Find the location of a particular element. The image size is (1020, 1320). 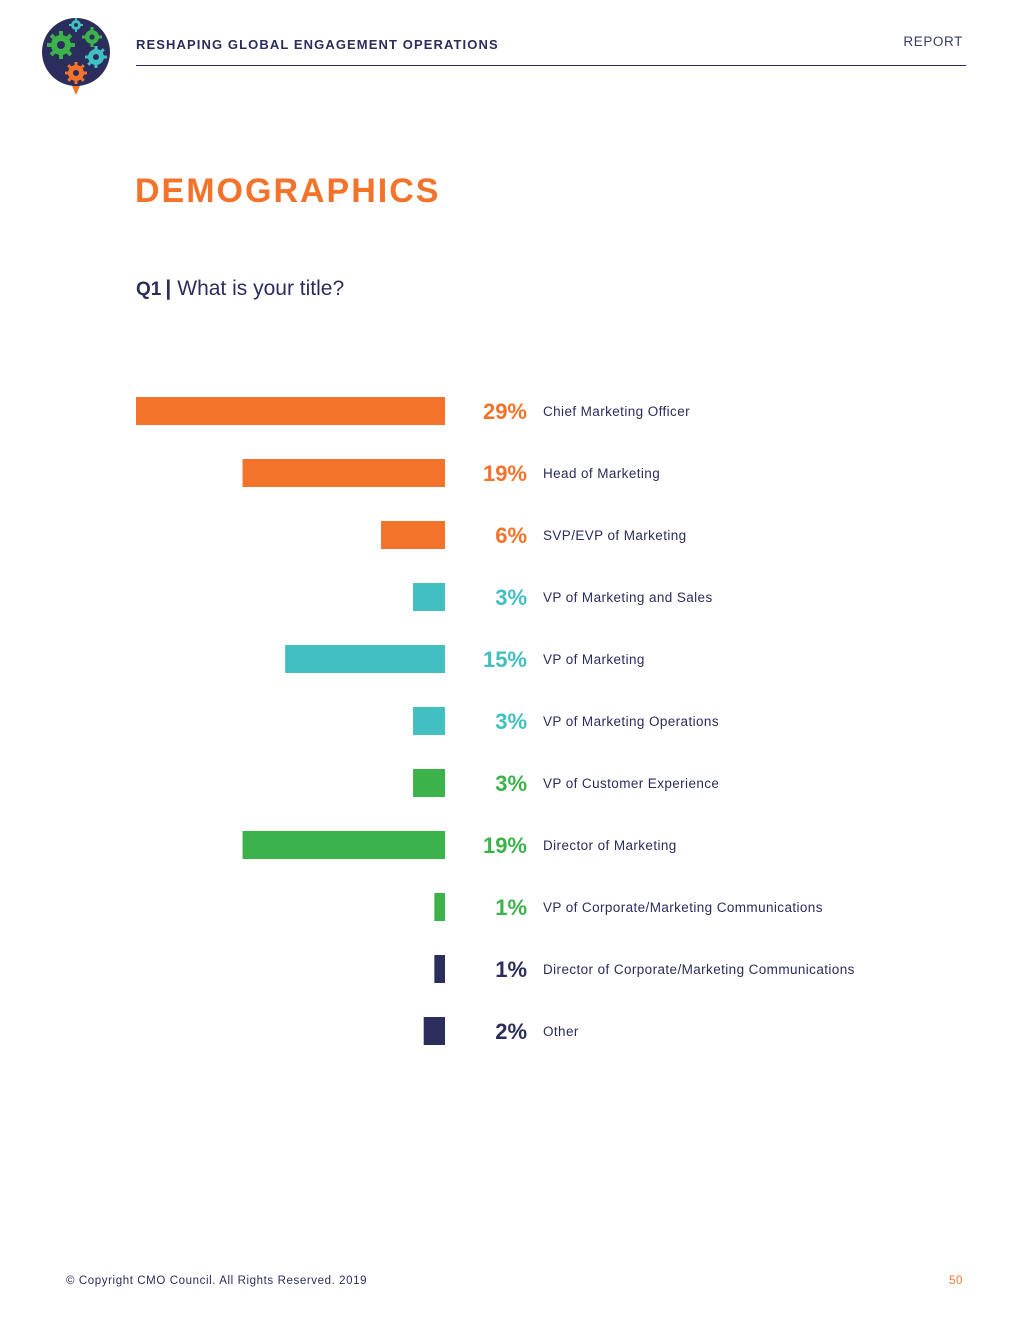

header-section-label: REPORT is located at coordinates (933, 41).